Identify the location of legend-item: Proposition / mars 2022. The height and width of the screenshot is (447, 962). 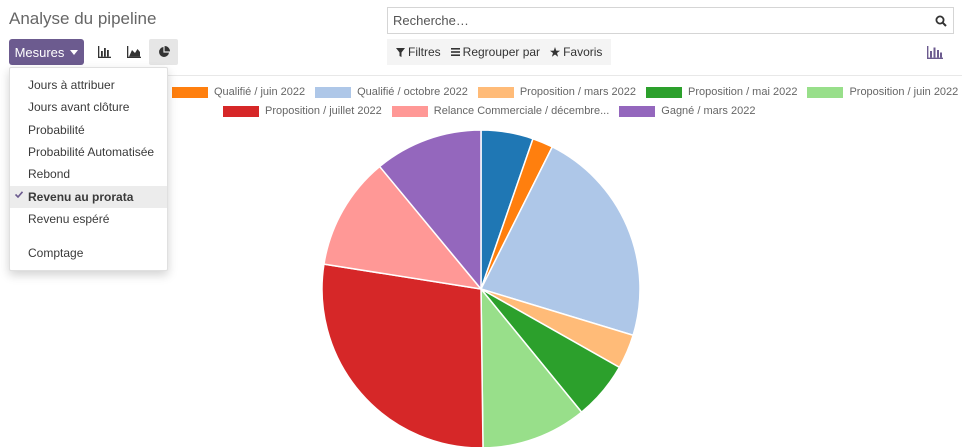
(556, 92).